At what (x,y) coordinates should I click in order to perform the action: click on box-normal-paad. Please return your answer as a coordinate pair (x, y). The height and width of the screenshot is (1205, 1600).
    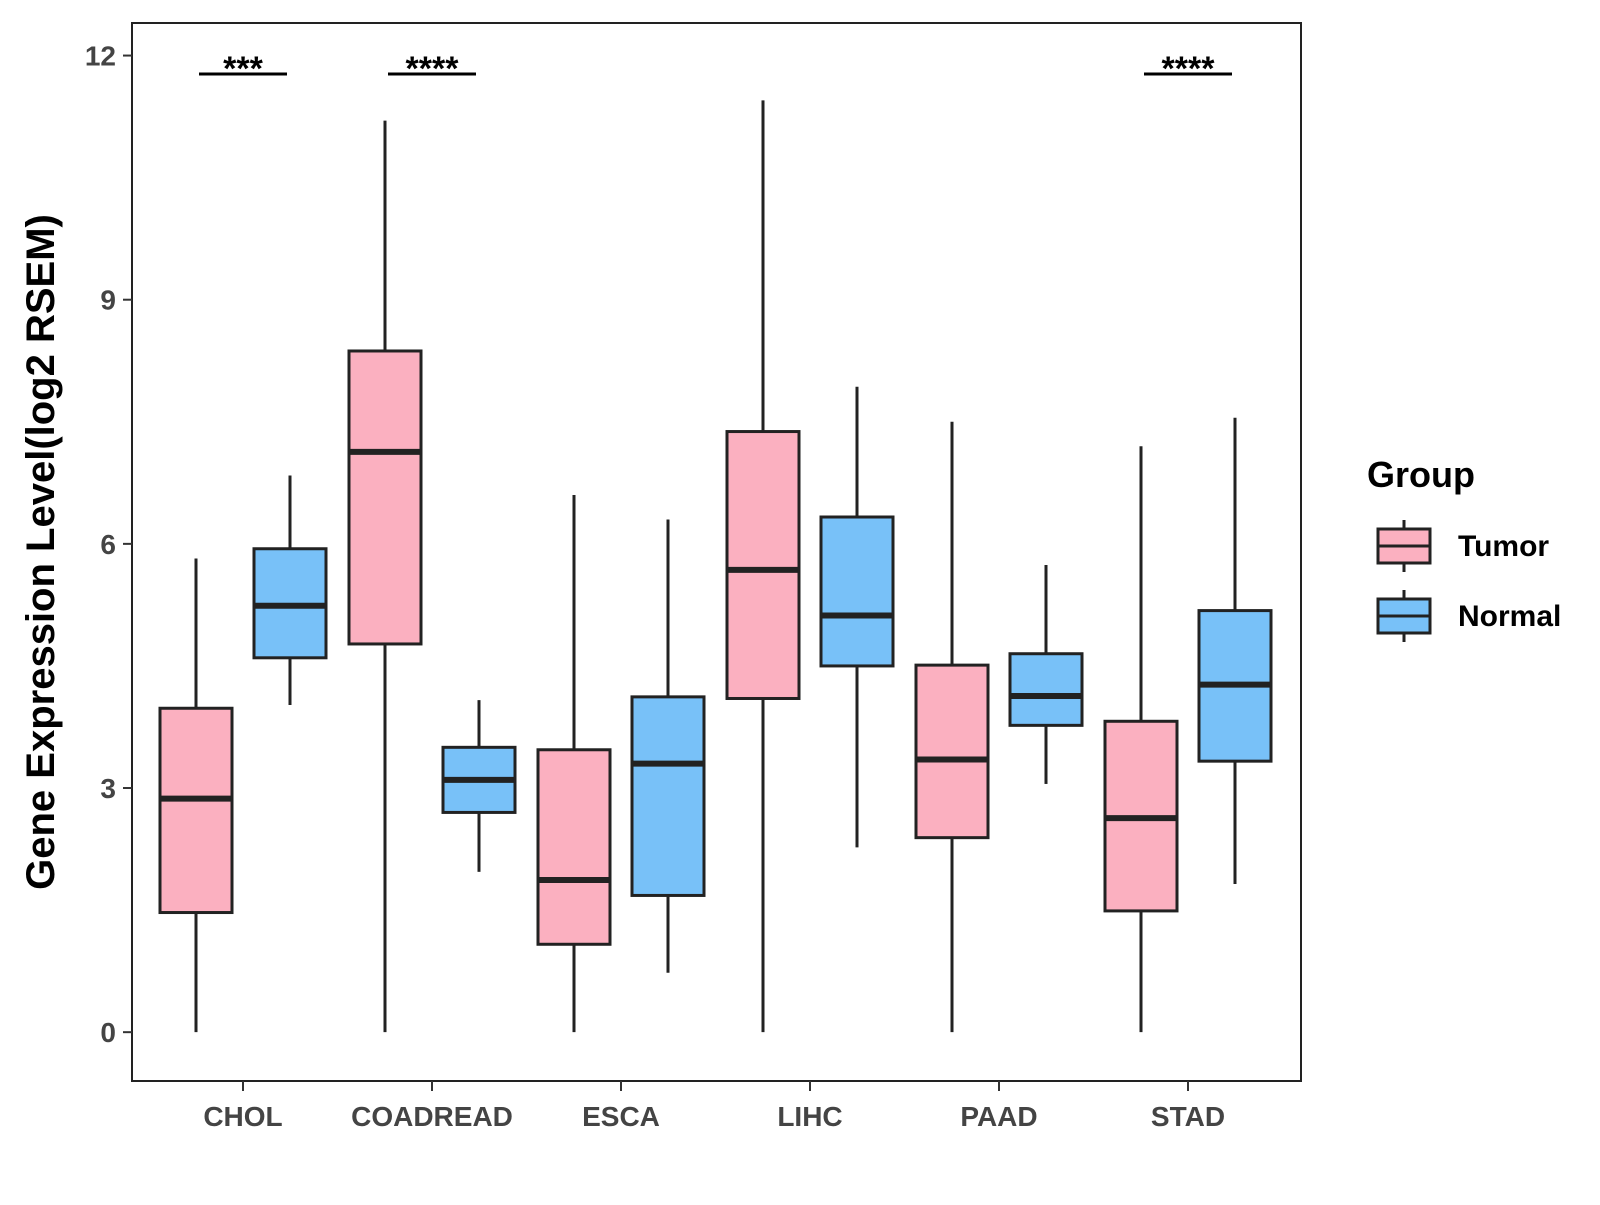
    Looking at the image, I should click on (1046, 674).